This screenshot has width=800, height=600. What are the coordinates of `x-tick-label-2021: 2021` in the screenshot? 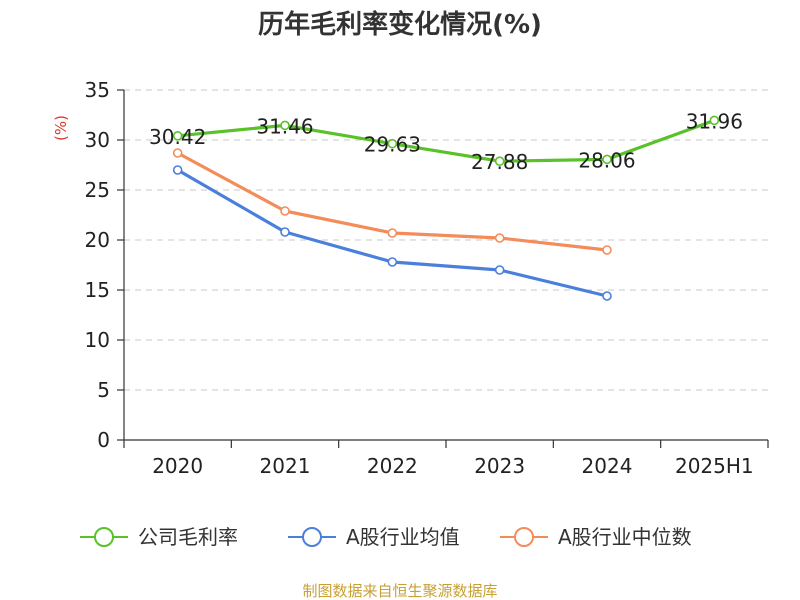 It's located at (285, 466).